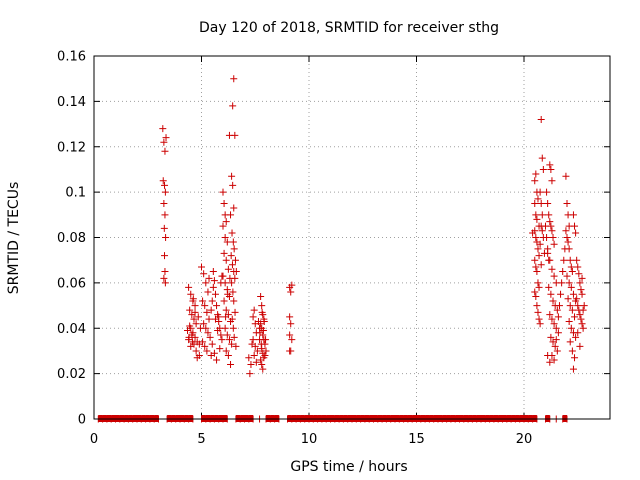 This screenshot has height=480, width=640. What do you see at coordinates (14, 238) in the screenshot?
I see `y-axis-label: SRMTID / TECUs` at bounding box center [14, 238].